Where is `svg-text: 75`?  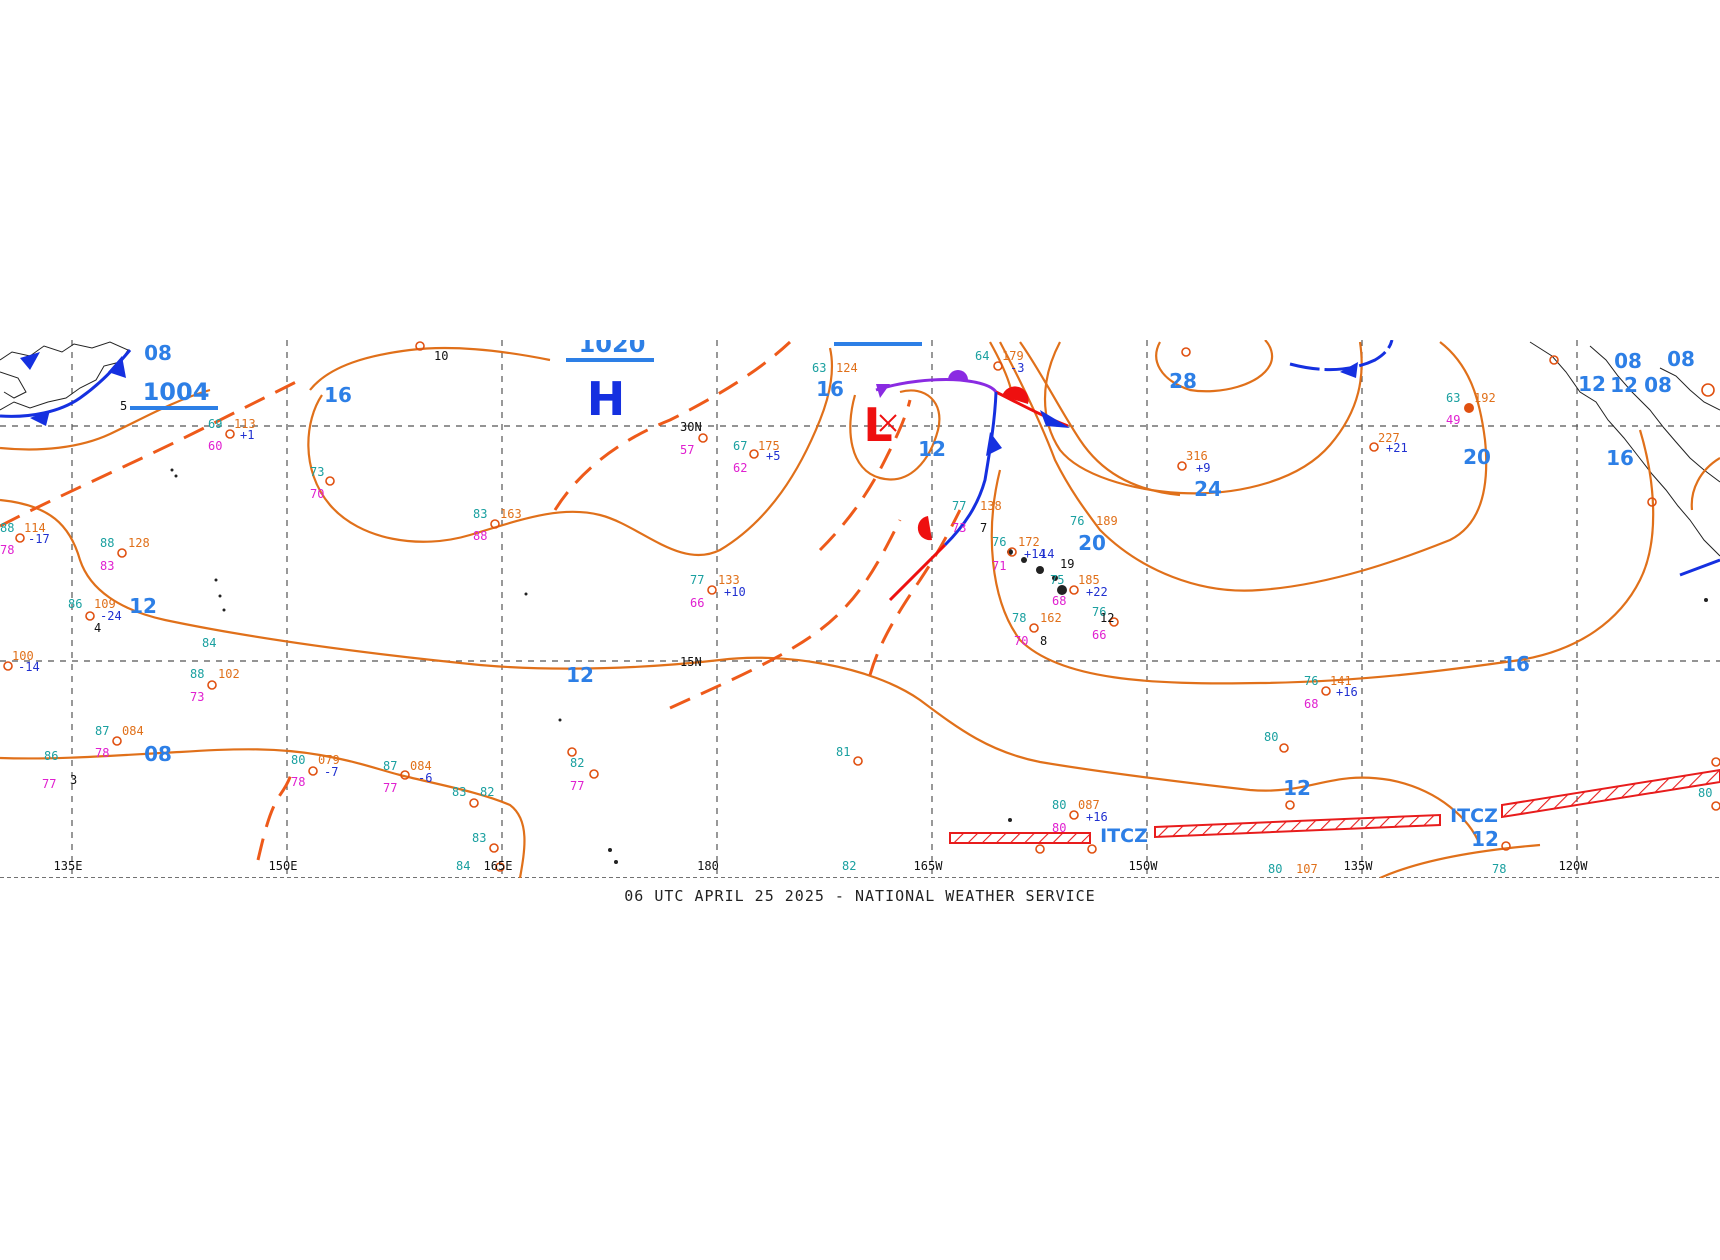
svg-text: 75 is located at coordinates (1057, 580).